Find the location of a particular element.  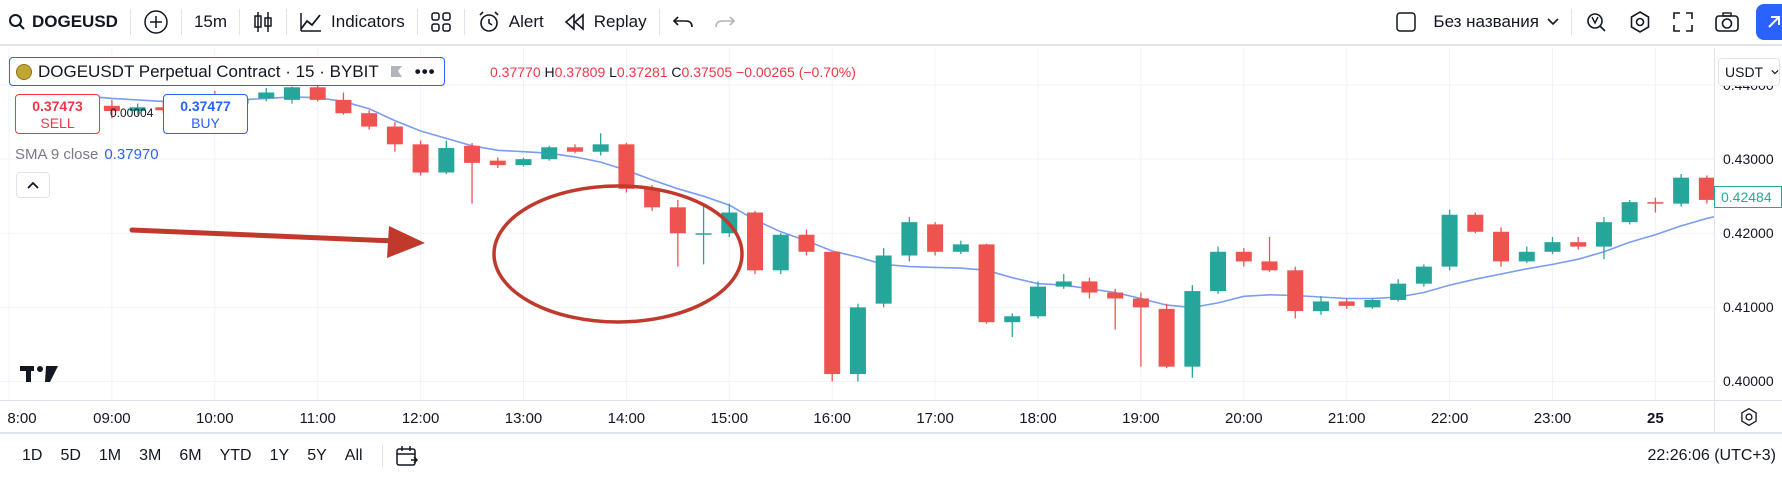

quick-search-button is located at coordinates (1596, 22).